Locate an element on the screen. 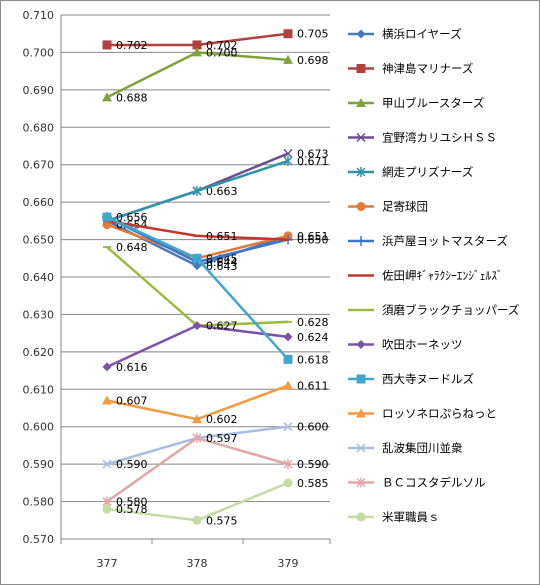 This screenshot has height=585, width=540. y-tick-label: 0.710 is located at coordinates (39, 15).